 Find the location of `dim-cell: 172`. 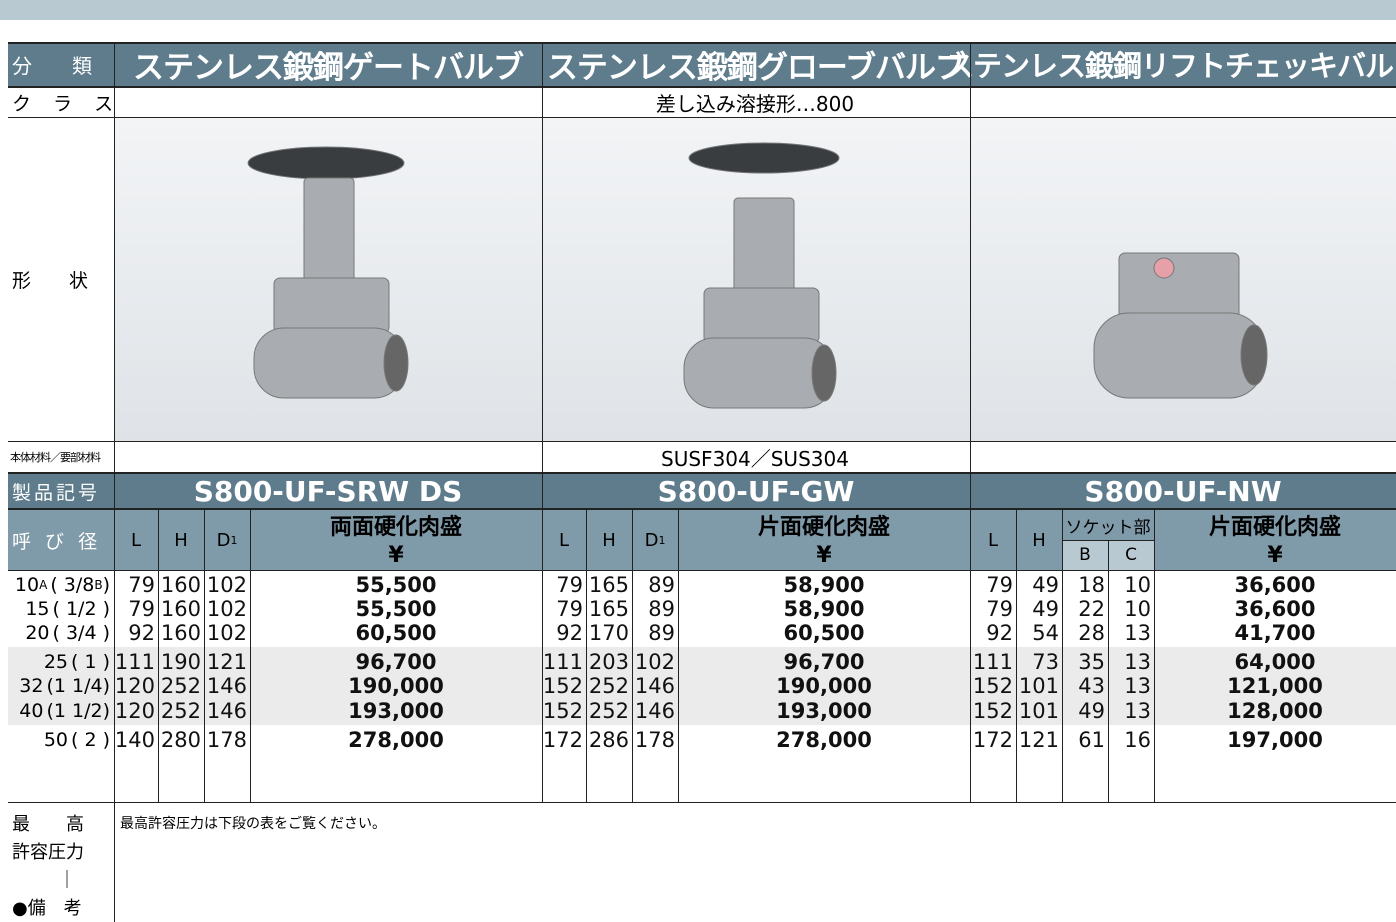

dim-cell: 172 is located at coordinates (562, 740).